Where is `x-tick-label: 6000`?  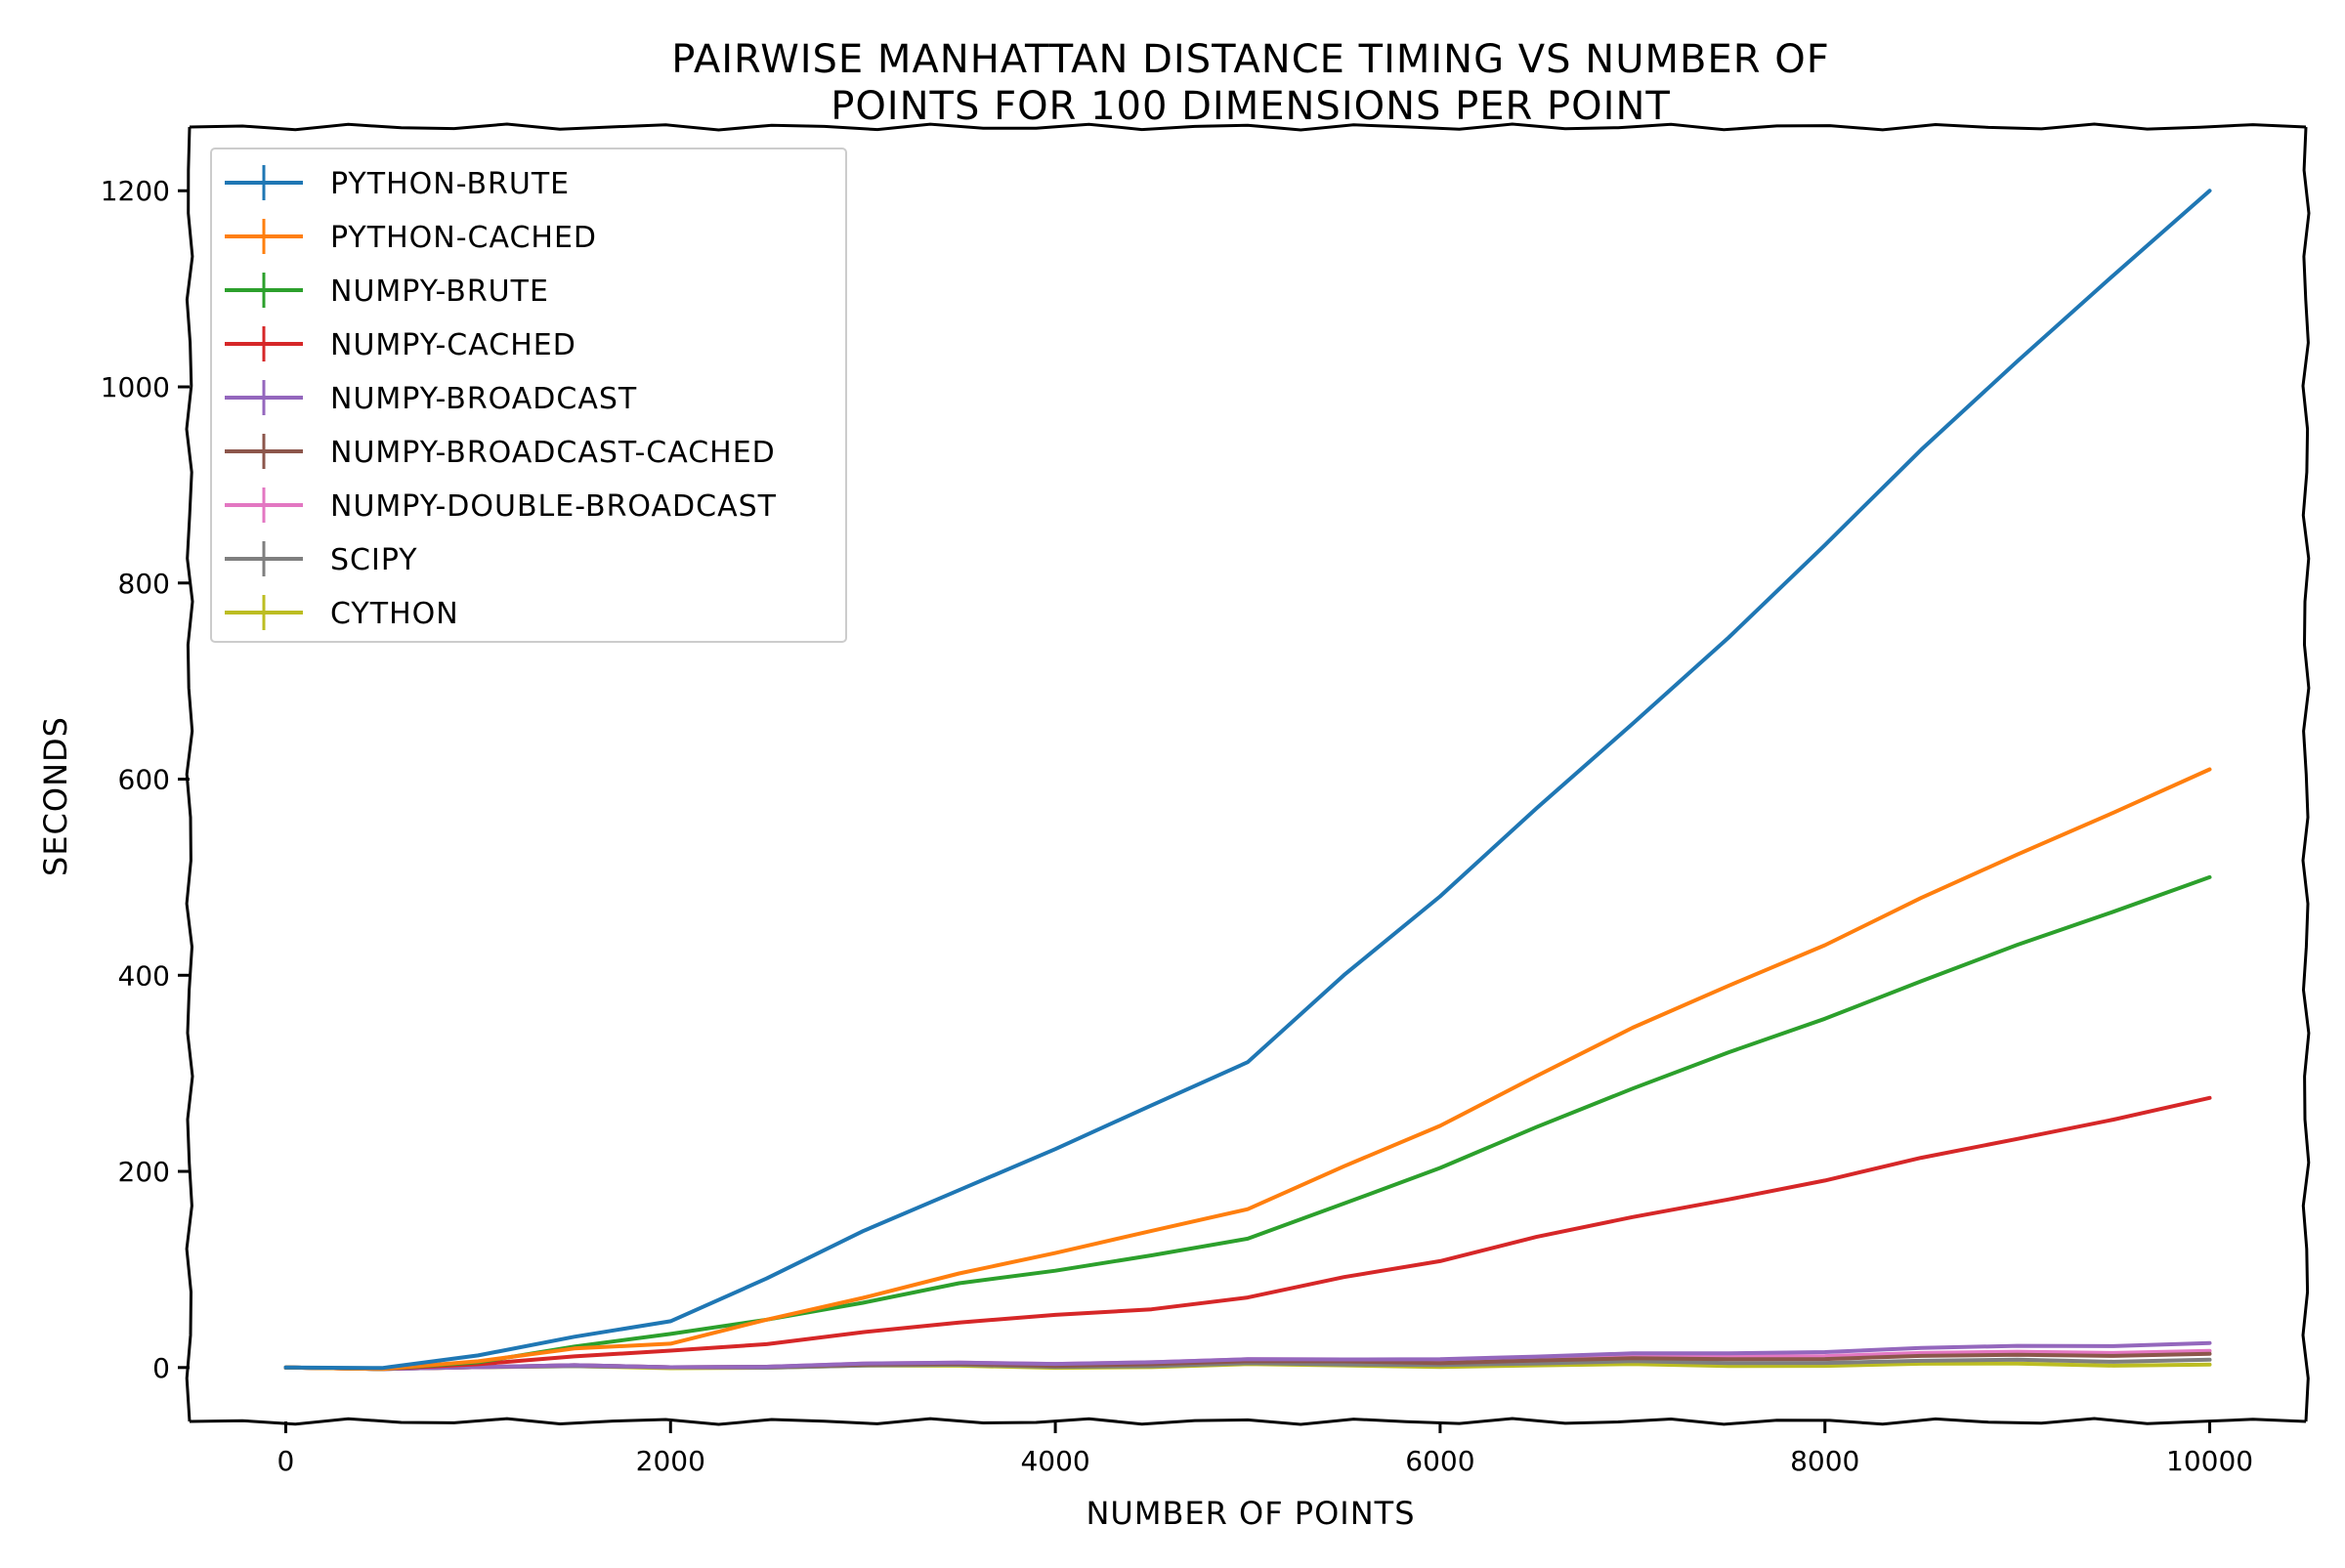
x-tick-label: 6000 is located at coordinates (1439, 1461).